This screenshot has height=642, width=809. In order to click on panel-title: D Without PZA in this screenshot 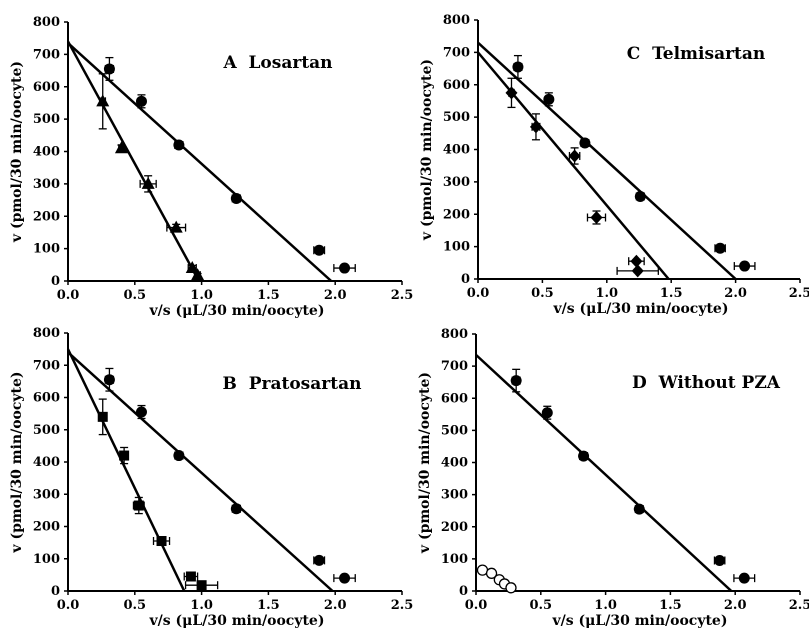, I will do `click(706, 383)`.